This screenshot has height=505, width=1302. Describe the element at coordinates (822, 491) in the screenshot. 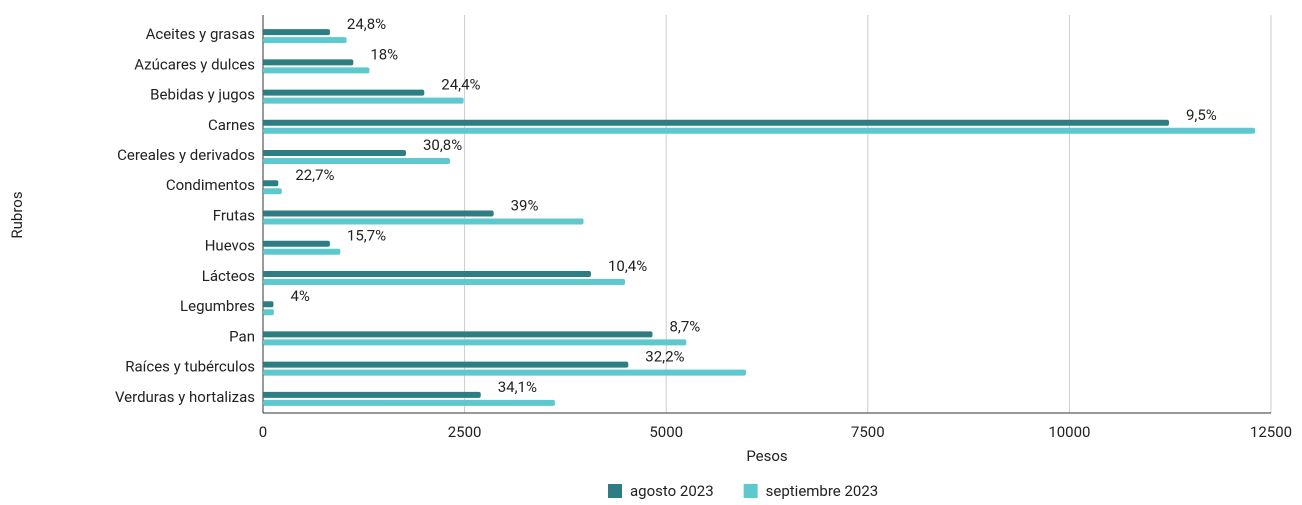

I see `legend-label: septiembre 2023` at that location.